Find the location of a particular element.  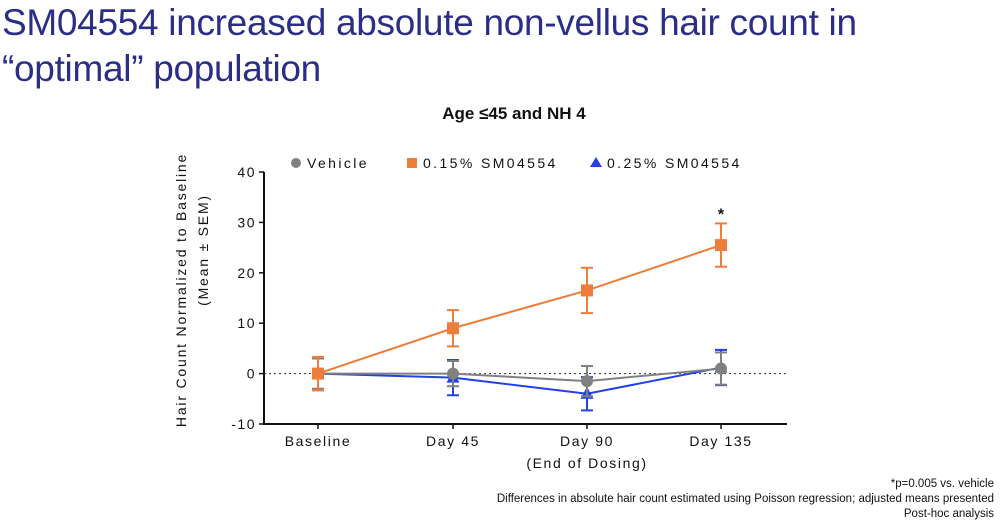

chart-title: Age ≤45 and NH 4 is located at coordinates (514, 113).